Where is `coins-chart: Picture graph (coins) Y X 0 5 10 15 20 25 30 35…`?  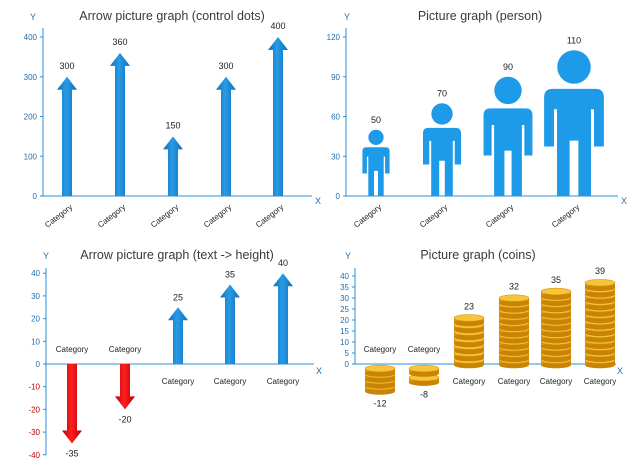
coins-chart: Picture graph (coins) Y X 0 5 10 15 20 25 30 35… is located at coordinates (481, 328).